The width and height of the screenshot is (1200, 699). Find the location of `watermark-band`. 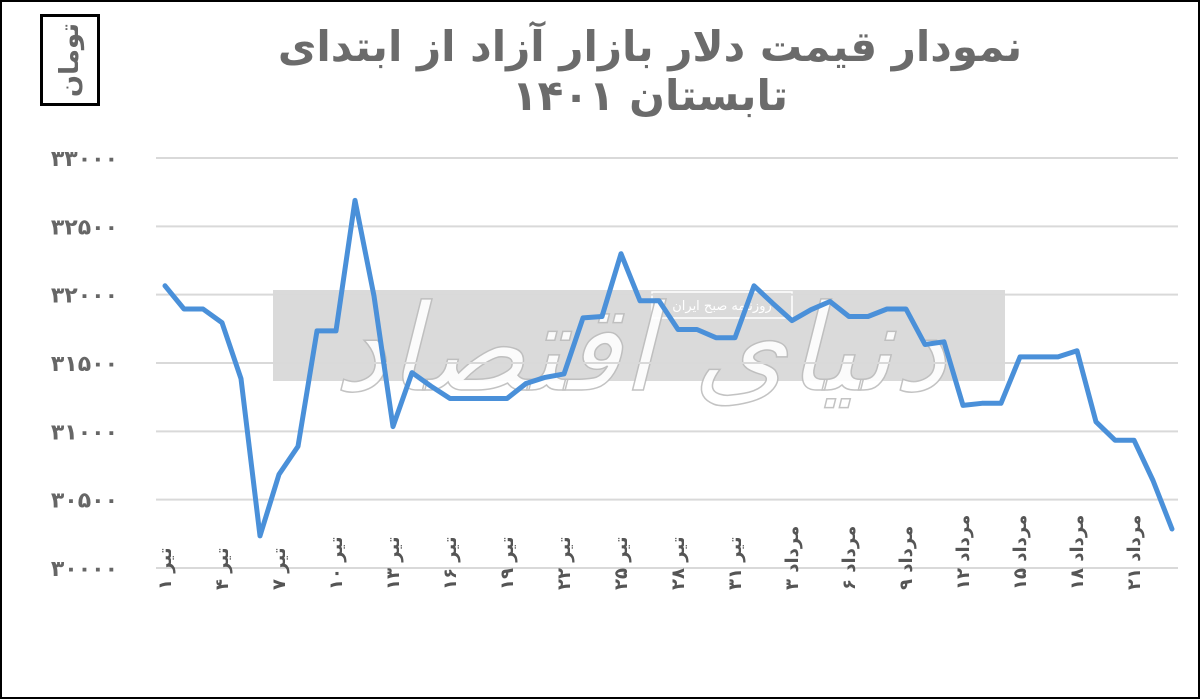

watermark-band is located at coordinates (639, 335).